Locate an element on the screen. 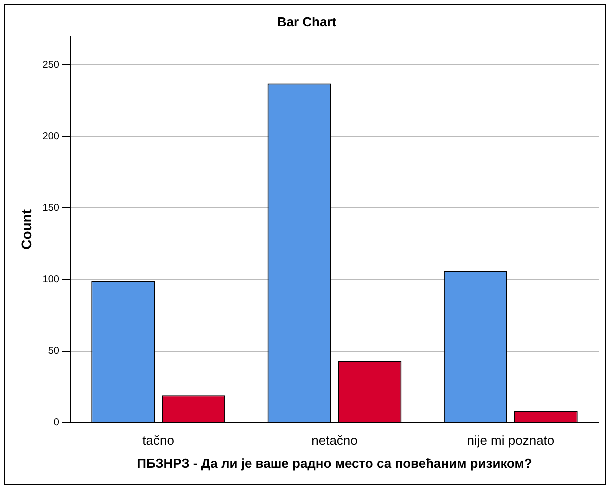 This screenshot has height=491, width=612. x-tick-label: tačno is located at coordinates (158, 440).